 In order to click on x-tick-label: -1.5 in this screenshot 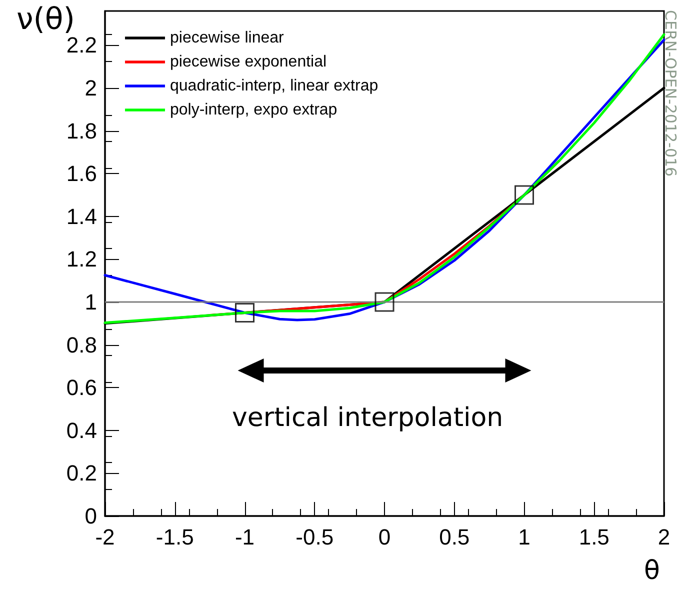, I will do `click(175, 537)`.